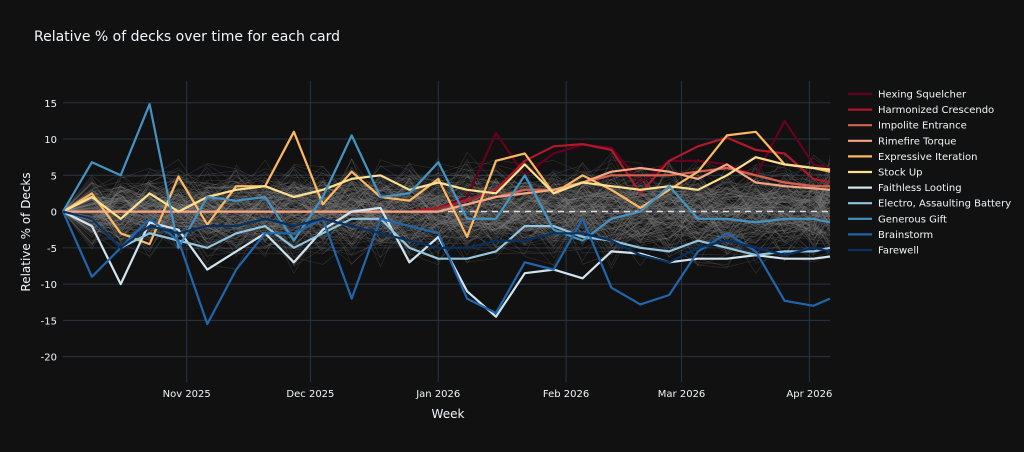 The image size is (1024, 452). I want to click on legend-item: Generous Gift, so click(897, 219).